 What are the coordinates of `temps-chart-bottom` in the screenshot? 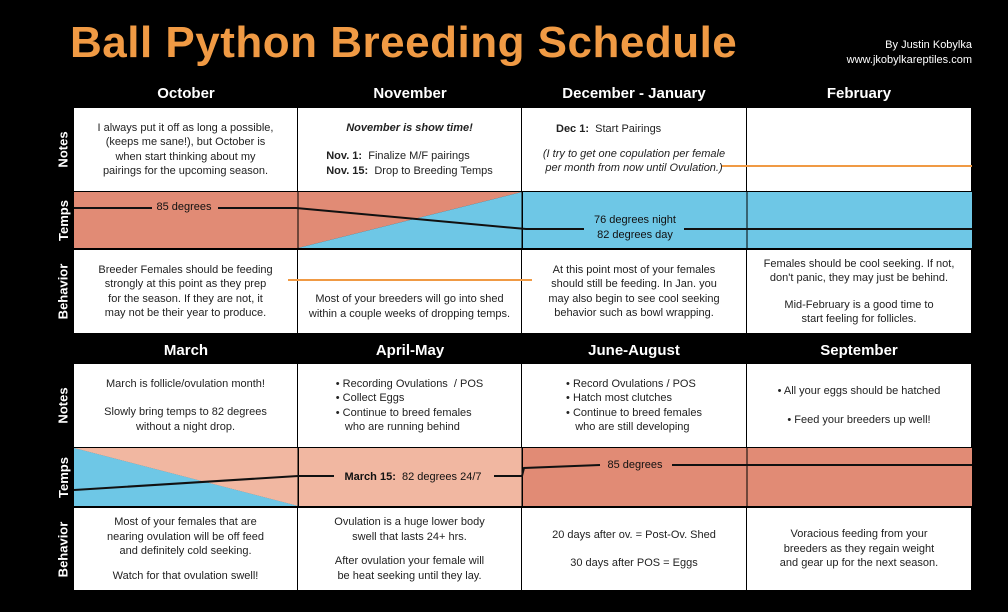 It's located at (523, 477).